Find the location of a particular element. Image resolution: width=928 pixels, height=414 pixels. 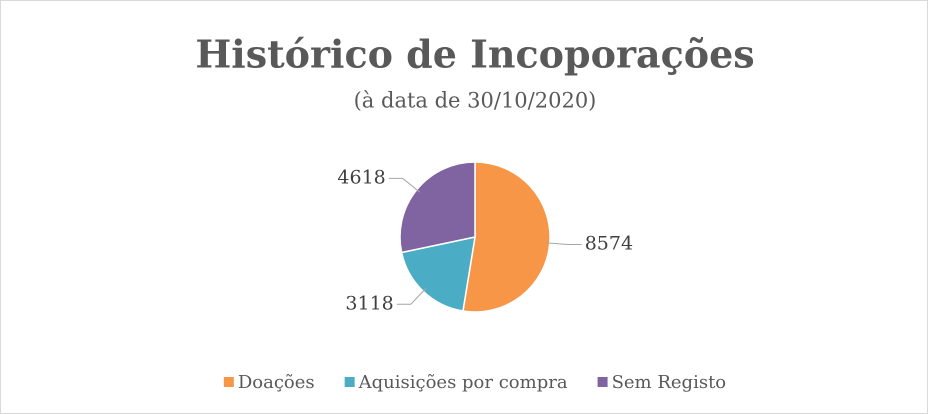

data-label: 4618 is located at coordinates (361, 177).